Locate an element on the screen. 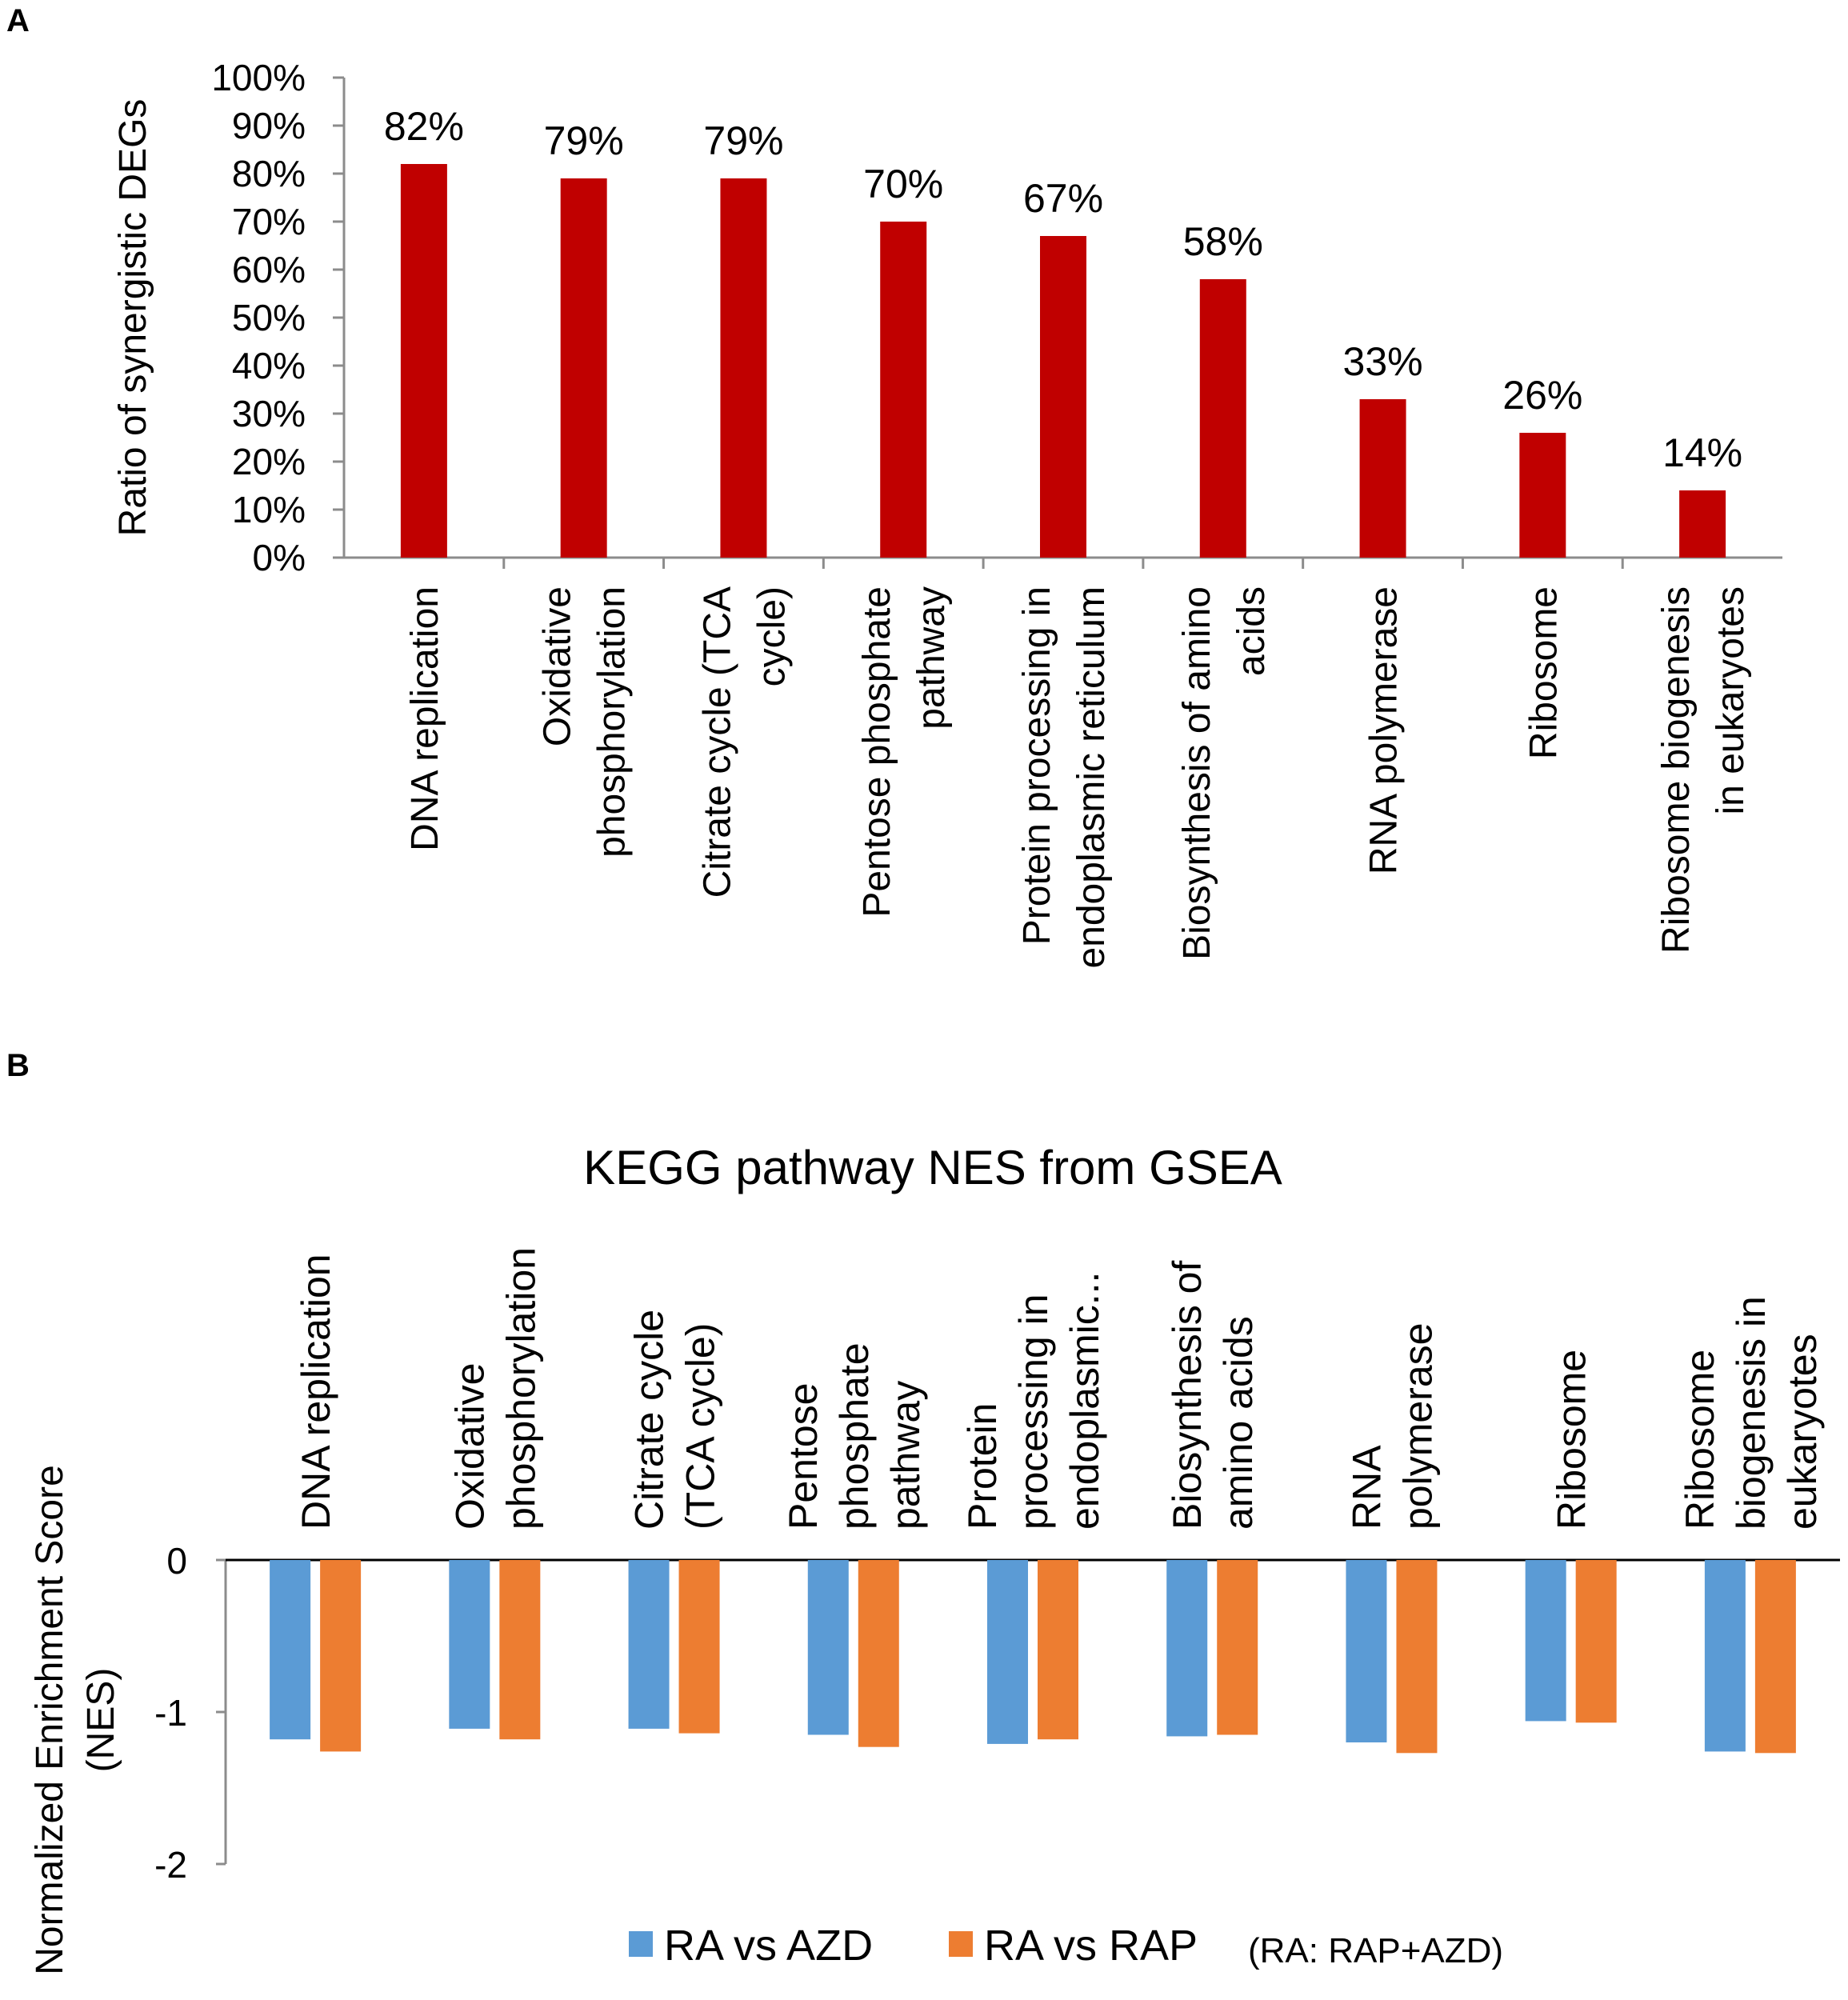 This screenshot has height=2000, width=1848. category-label-line: endoplasmic reticulum is located at coordinates (1091, 777).